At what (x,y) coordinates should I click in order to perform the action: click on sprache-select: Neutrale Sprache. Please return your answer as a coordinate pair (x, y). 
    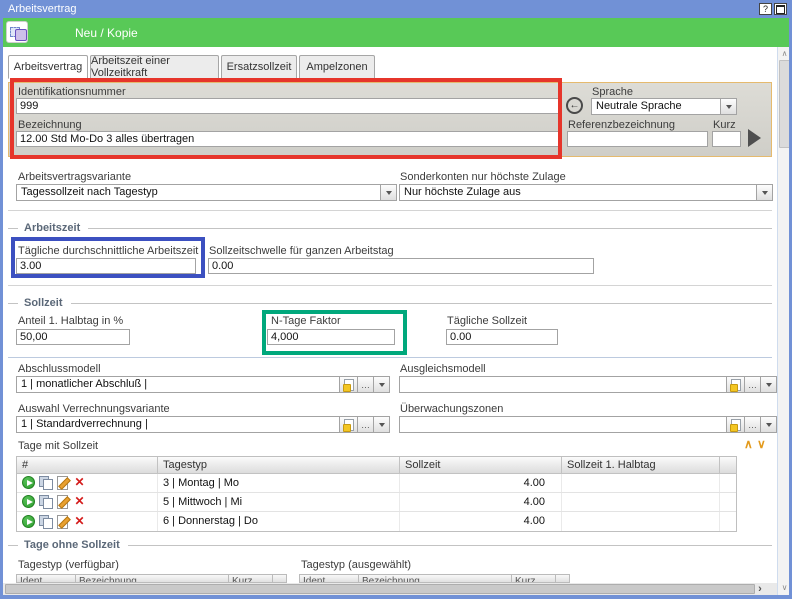
    Looking at the image, I should click on (664, 106).